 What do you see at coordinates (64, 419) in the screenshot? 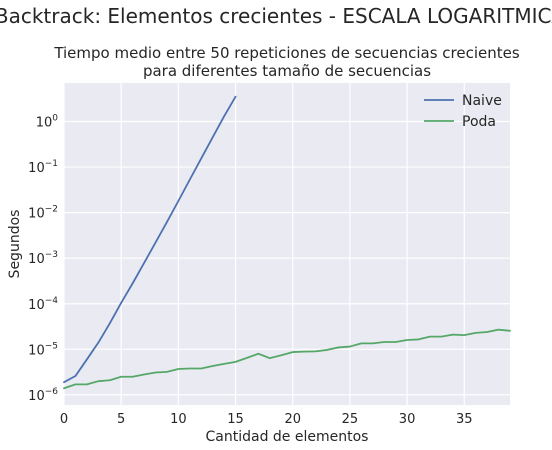
I see `x-tick-label: 0` at bounding box center [64, 419].